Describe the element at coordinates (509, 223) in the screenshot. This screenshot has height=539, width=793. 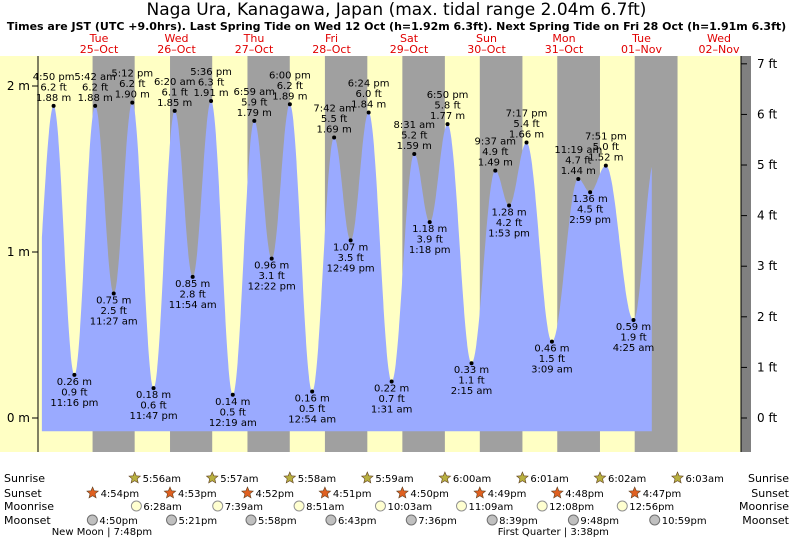
I see `tide-label: 4.2 ft` at that location.